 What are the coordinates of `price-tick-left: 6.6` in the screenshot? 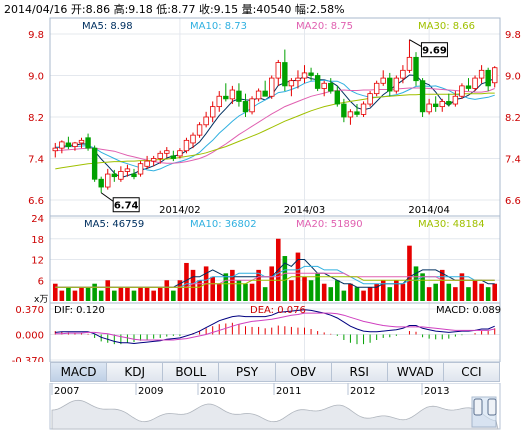 It's located at (36, 201).